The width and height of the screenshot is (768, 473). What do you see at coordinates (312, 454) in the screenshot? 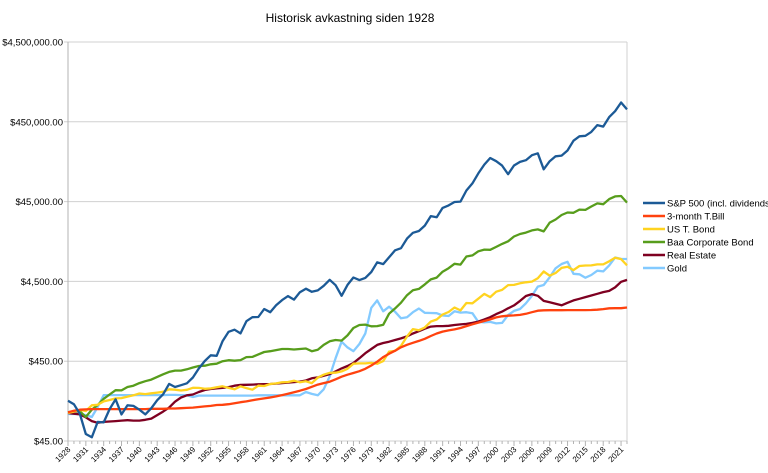
I see `x-tick-label: 1970` at bounding box center [312, 454].